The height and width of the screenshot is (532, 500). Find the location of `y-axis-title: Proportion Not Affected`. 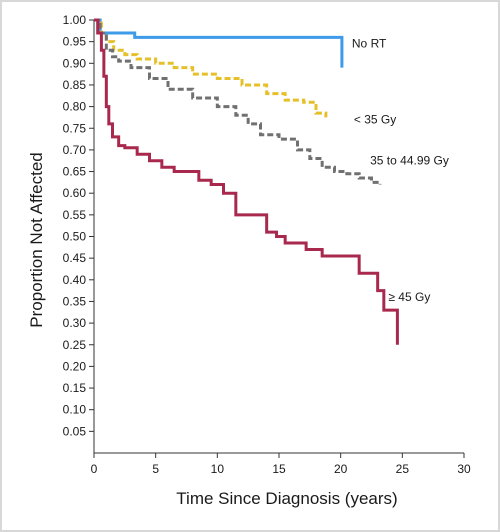

y-axis-title: Proportion Not Affected is located at coordinates (36, 239).